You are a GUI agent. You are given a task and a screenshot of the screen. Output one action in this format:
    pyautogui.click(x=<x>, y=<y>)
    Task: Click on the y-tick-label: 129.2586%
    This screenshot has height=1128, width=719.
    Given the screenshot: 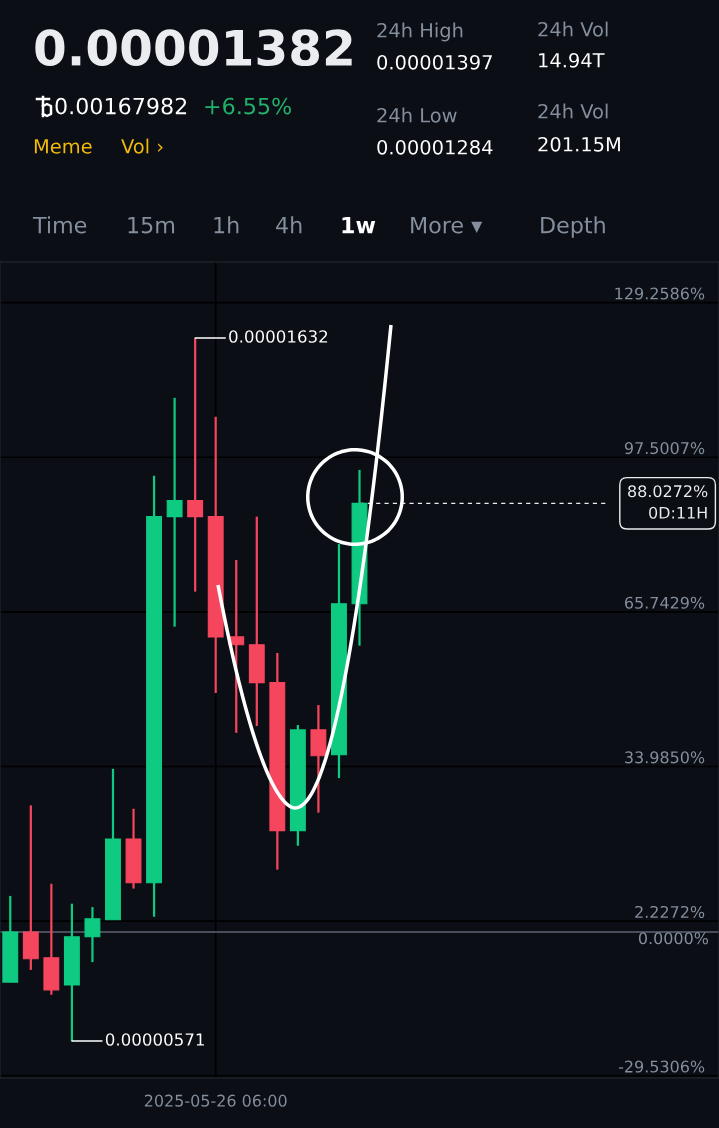 What is the action you would take?
    pyautogui.click(x=660, y=293)
    